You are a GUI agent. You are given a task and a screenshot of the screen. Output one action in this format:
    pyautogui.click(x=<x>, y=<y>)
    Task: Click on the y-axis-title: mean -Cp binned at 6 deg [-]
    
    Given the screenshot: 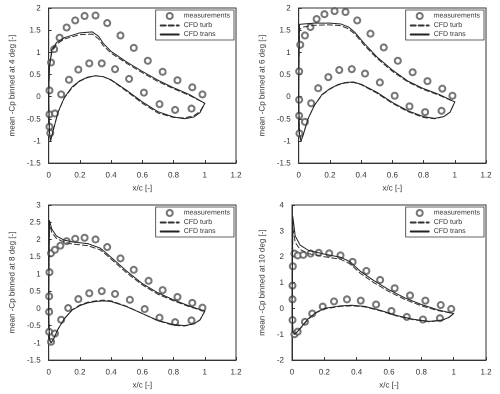 What is the action you would take?
    pyautogui.click(x=262, y=85)
    